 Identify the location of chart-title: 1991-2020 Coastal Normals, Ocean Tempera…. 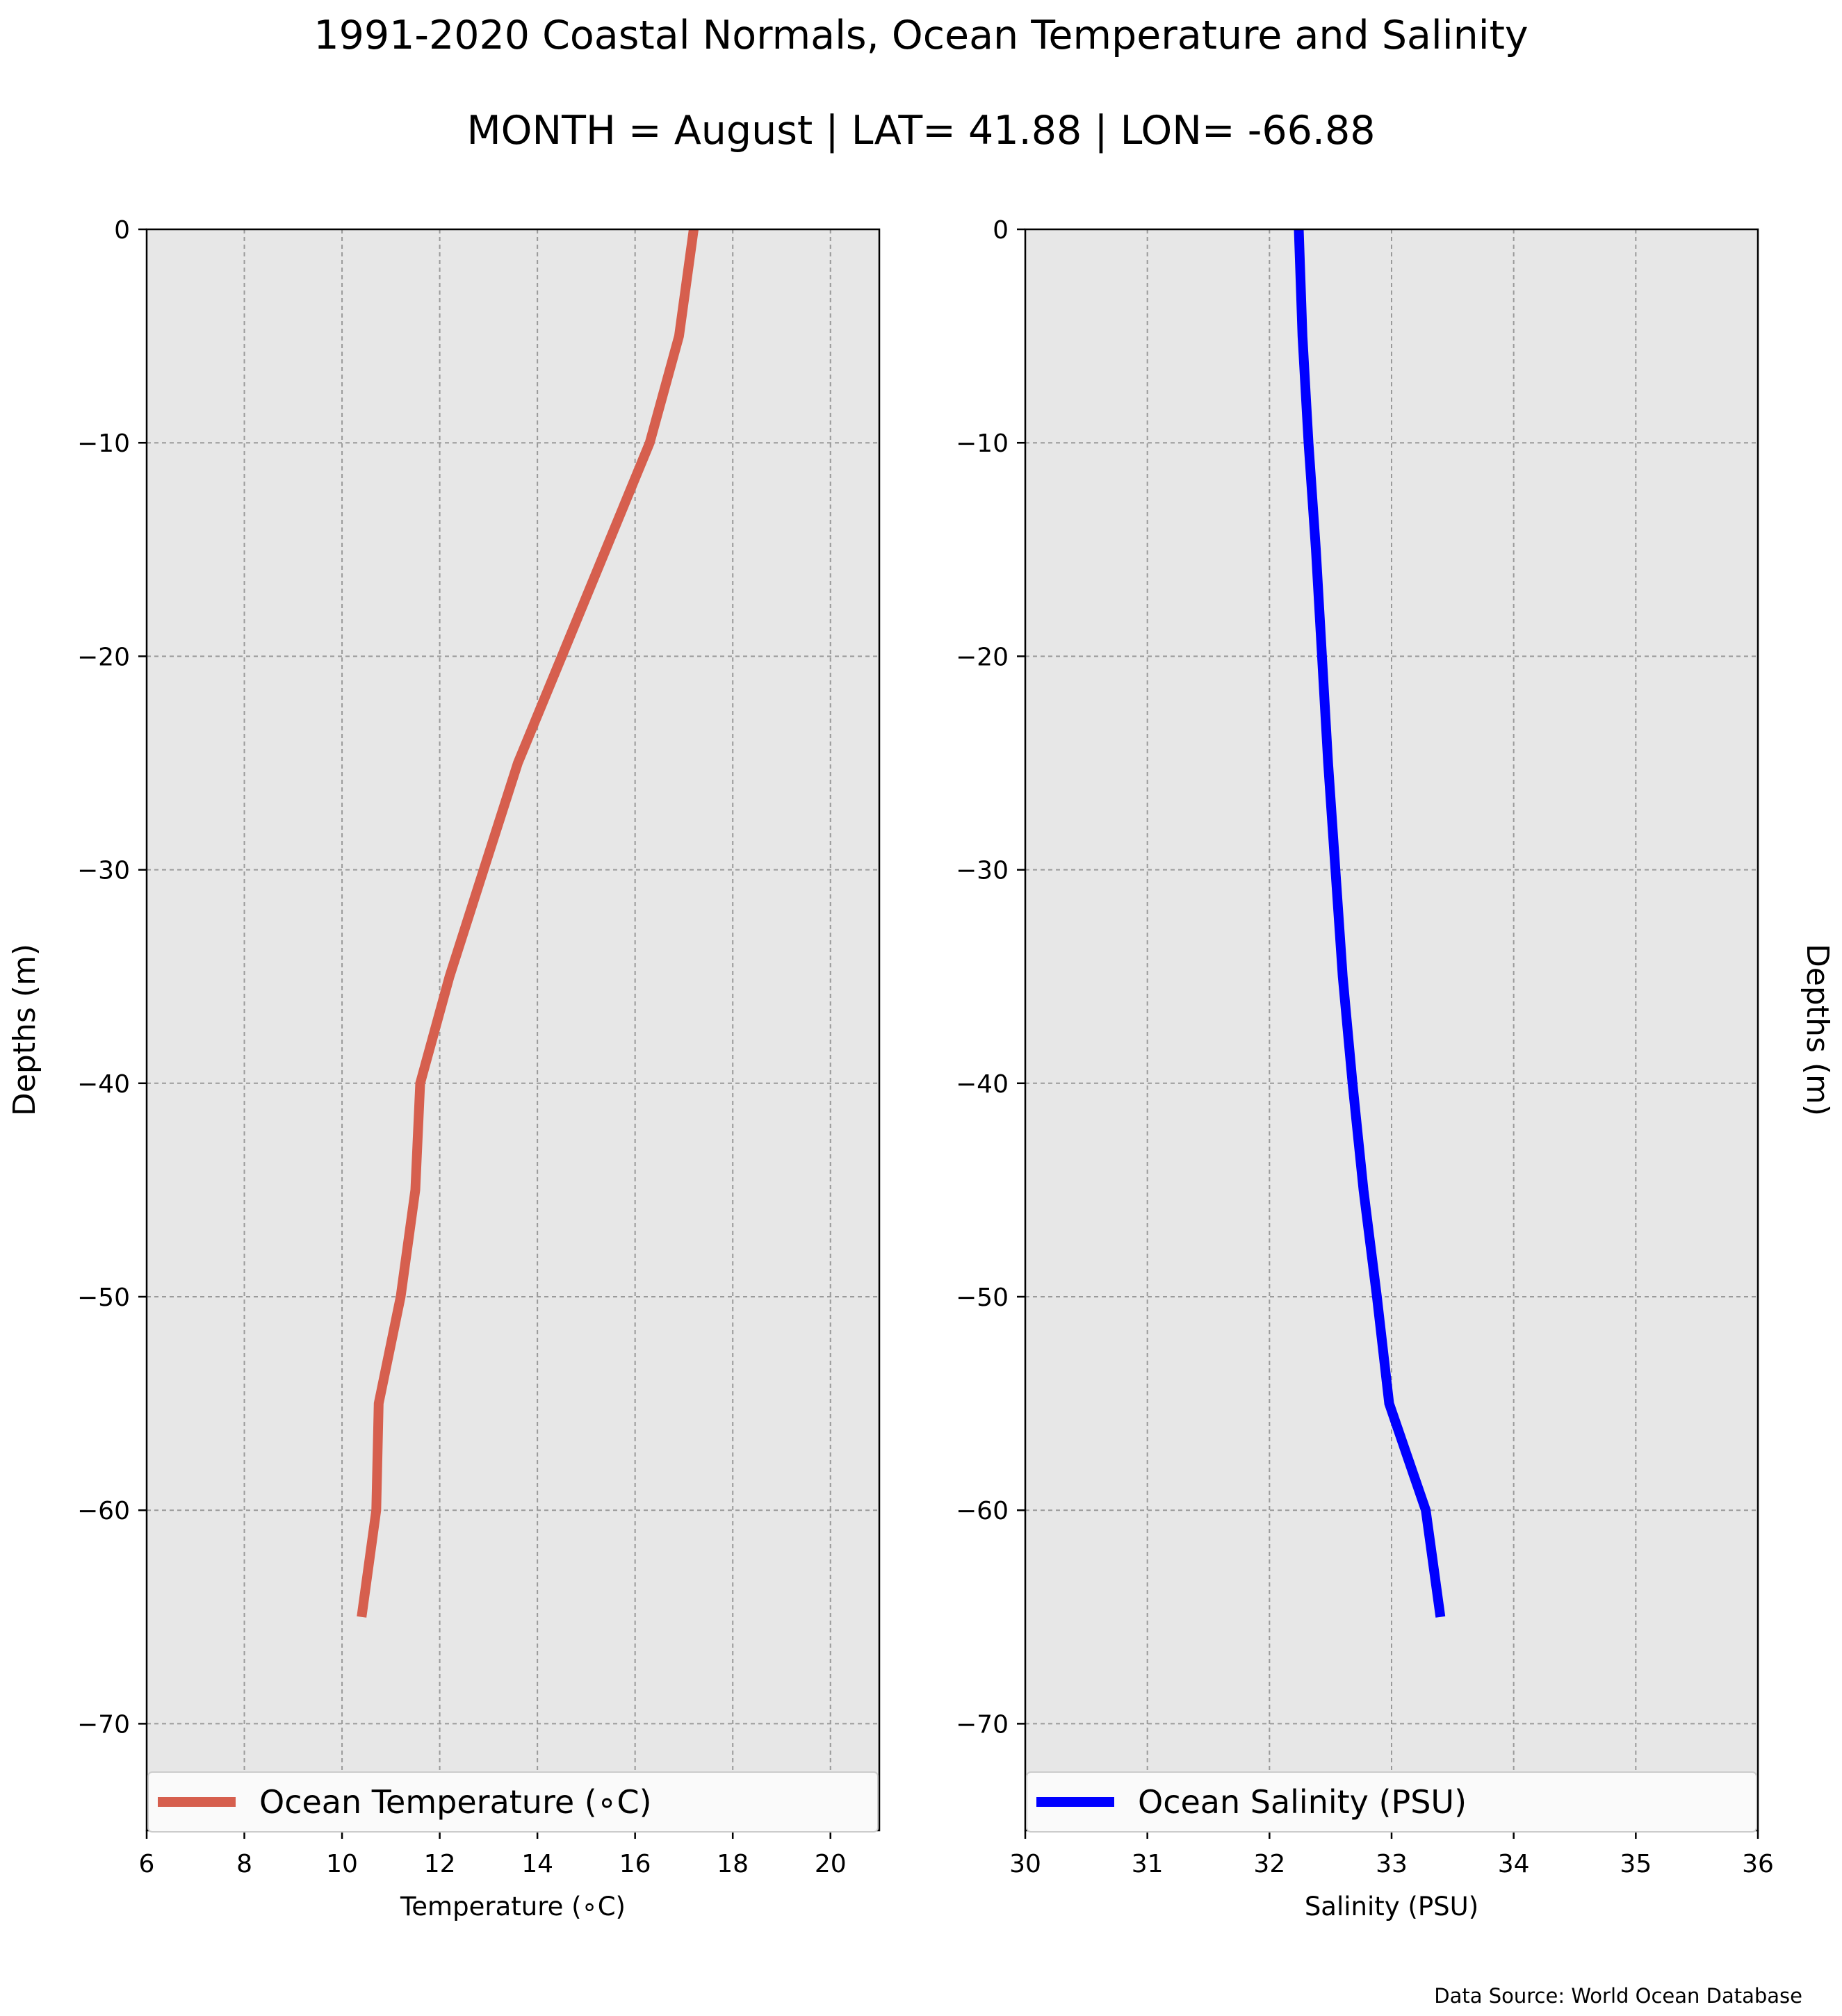
(921, 36).